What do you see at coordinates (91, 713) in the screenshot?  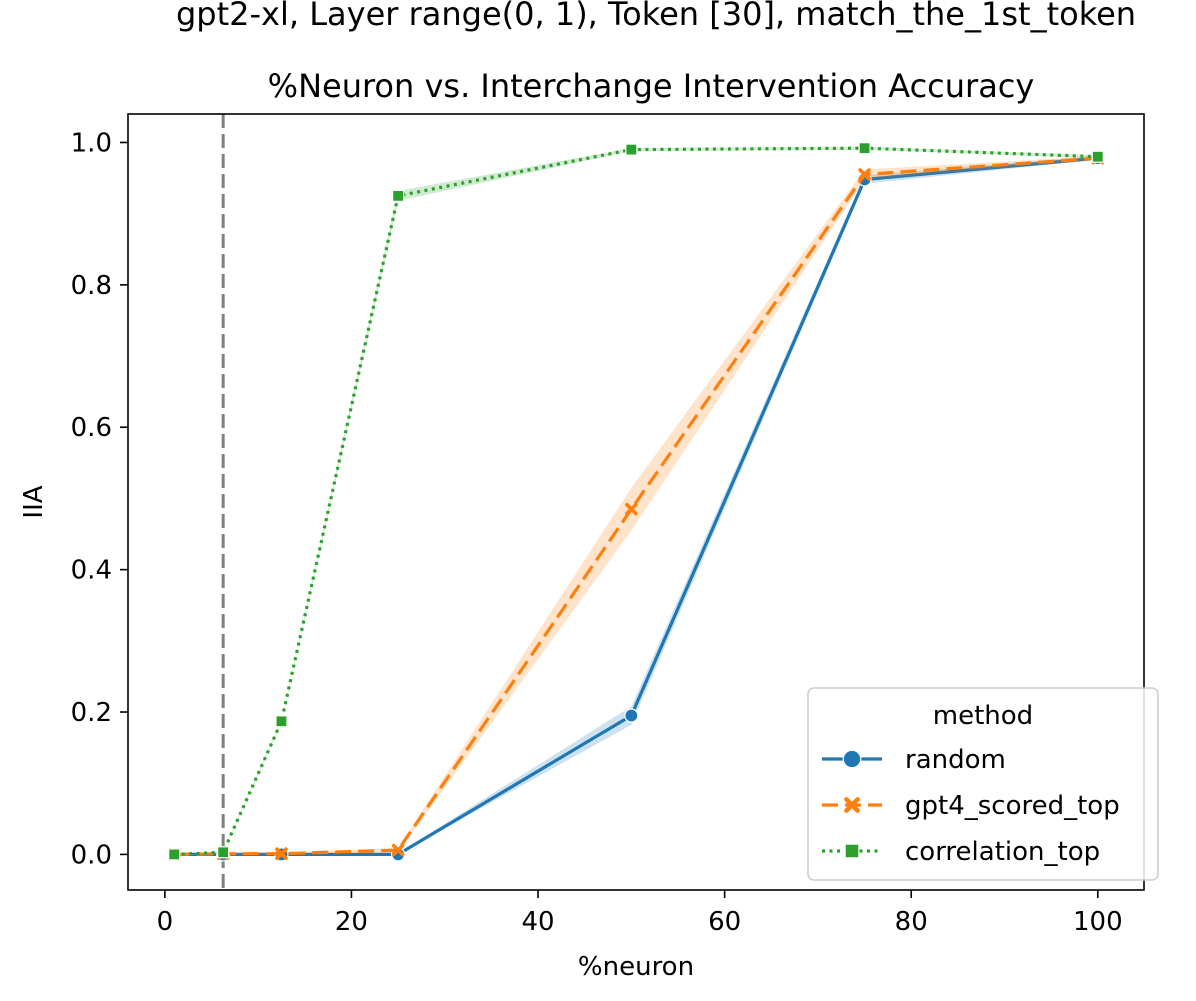 I see `y-tick-label: 0.2` at bounding box center [91, 713].